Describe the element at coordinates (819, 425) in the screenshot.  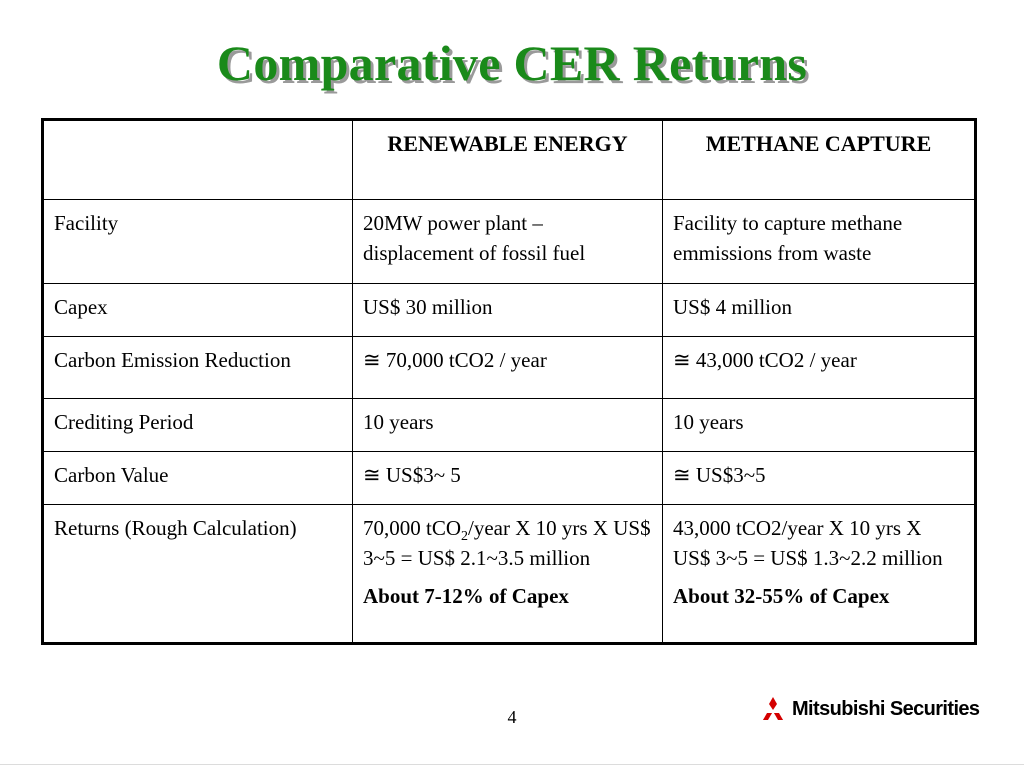
I see `methane-cell: 10 years` at that location.